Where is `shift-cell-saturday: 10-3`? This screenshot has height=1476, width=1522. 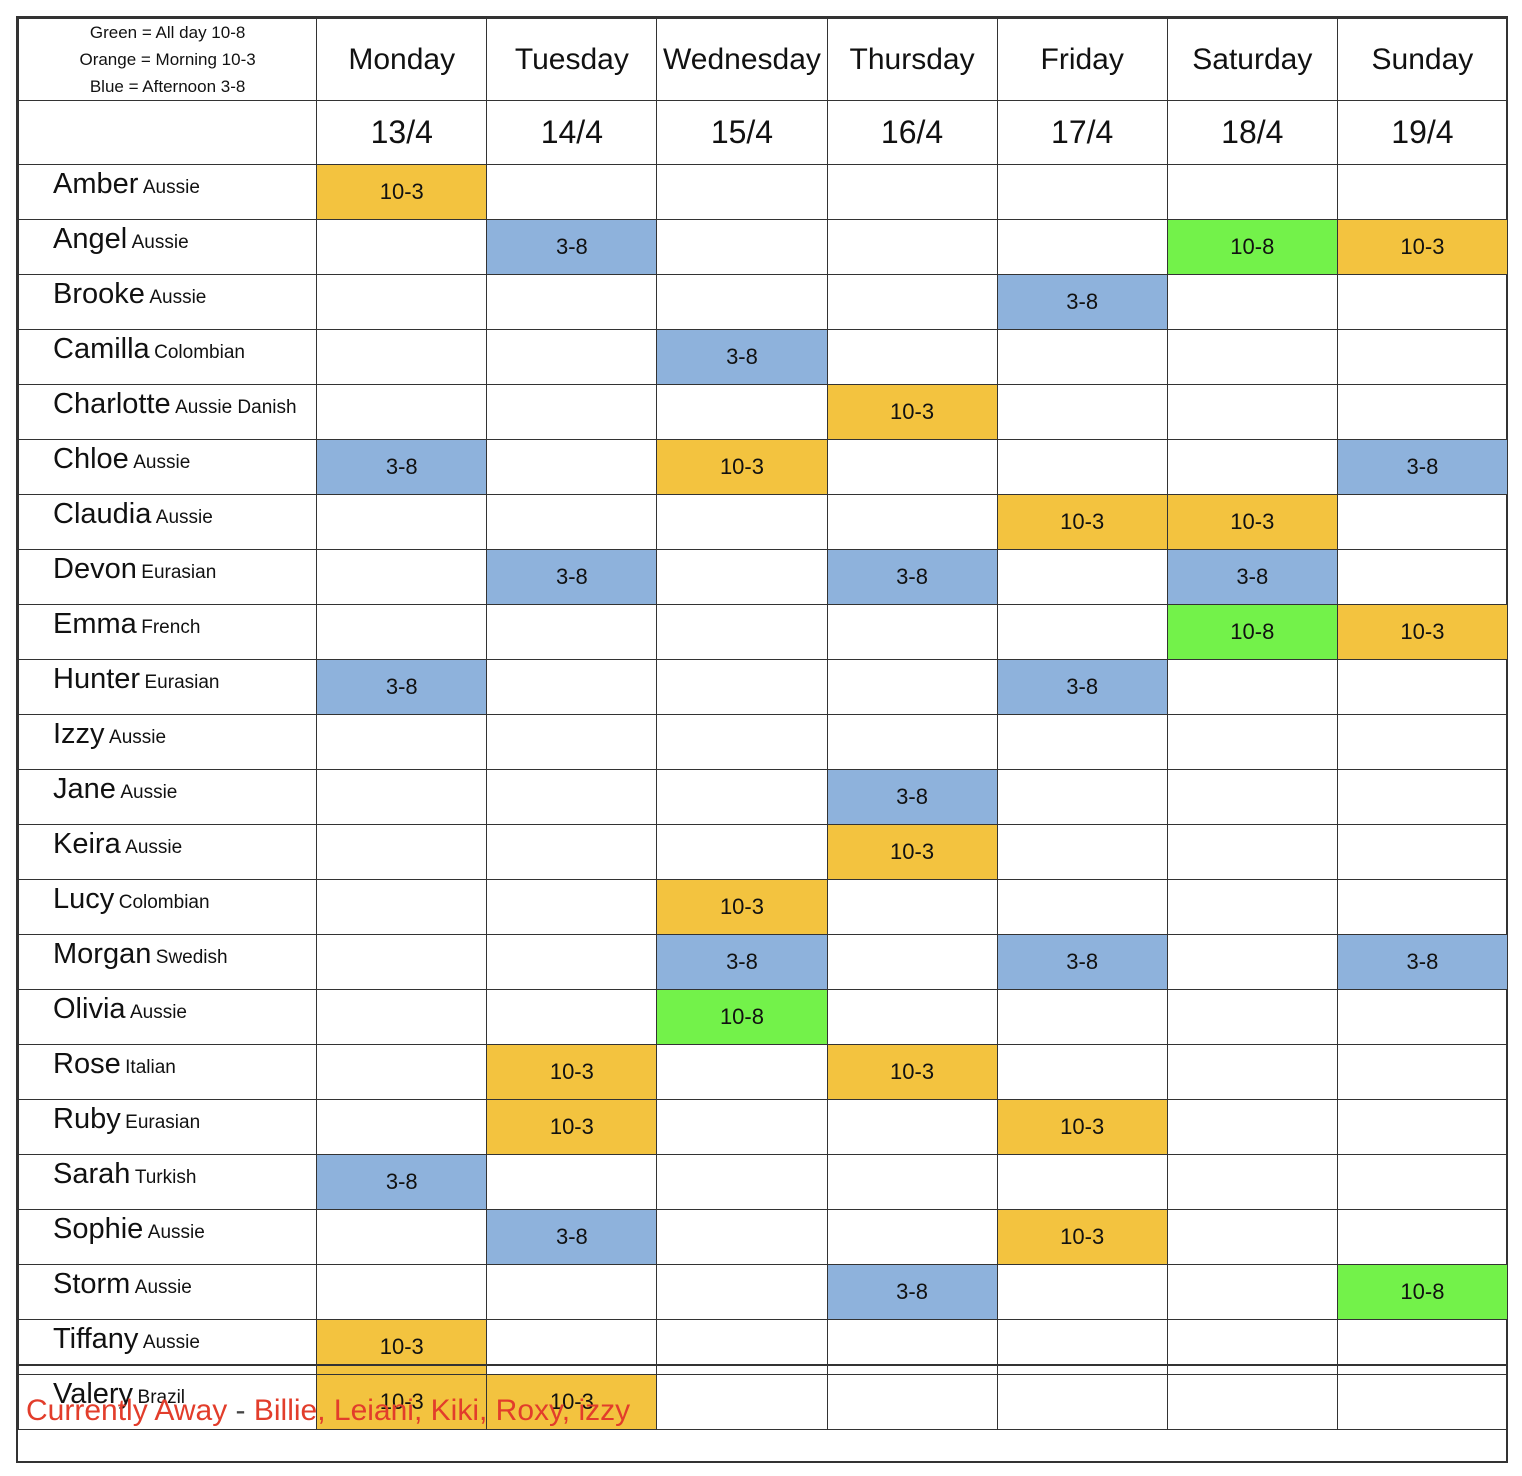 shift-cell-saturday: 10-3 is located at coordinates (1252, 522).